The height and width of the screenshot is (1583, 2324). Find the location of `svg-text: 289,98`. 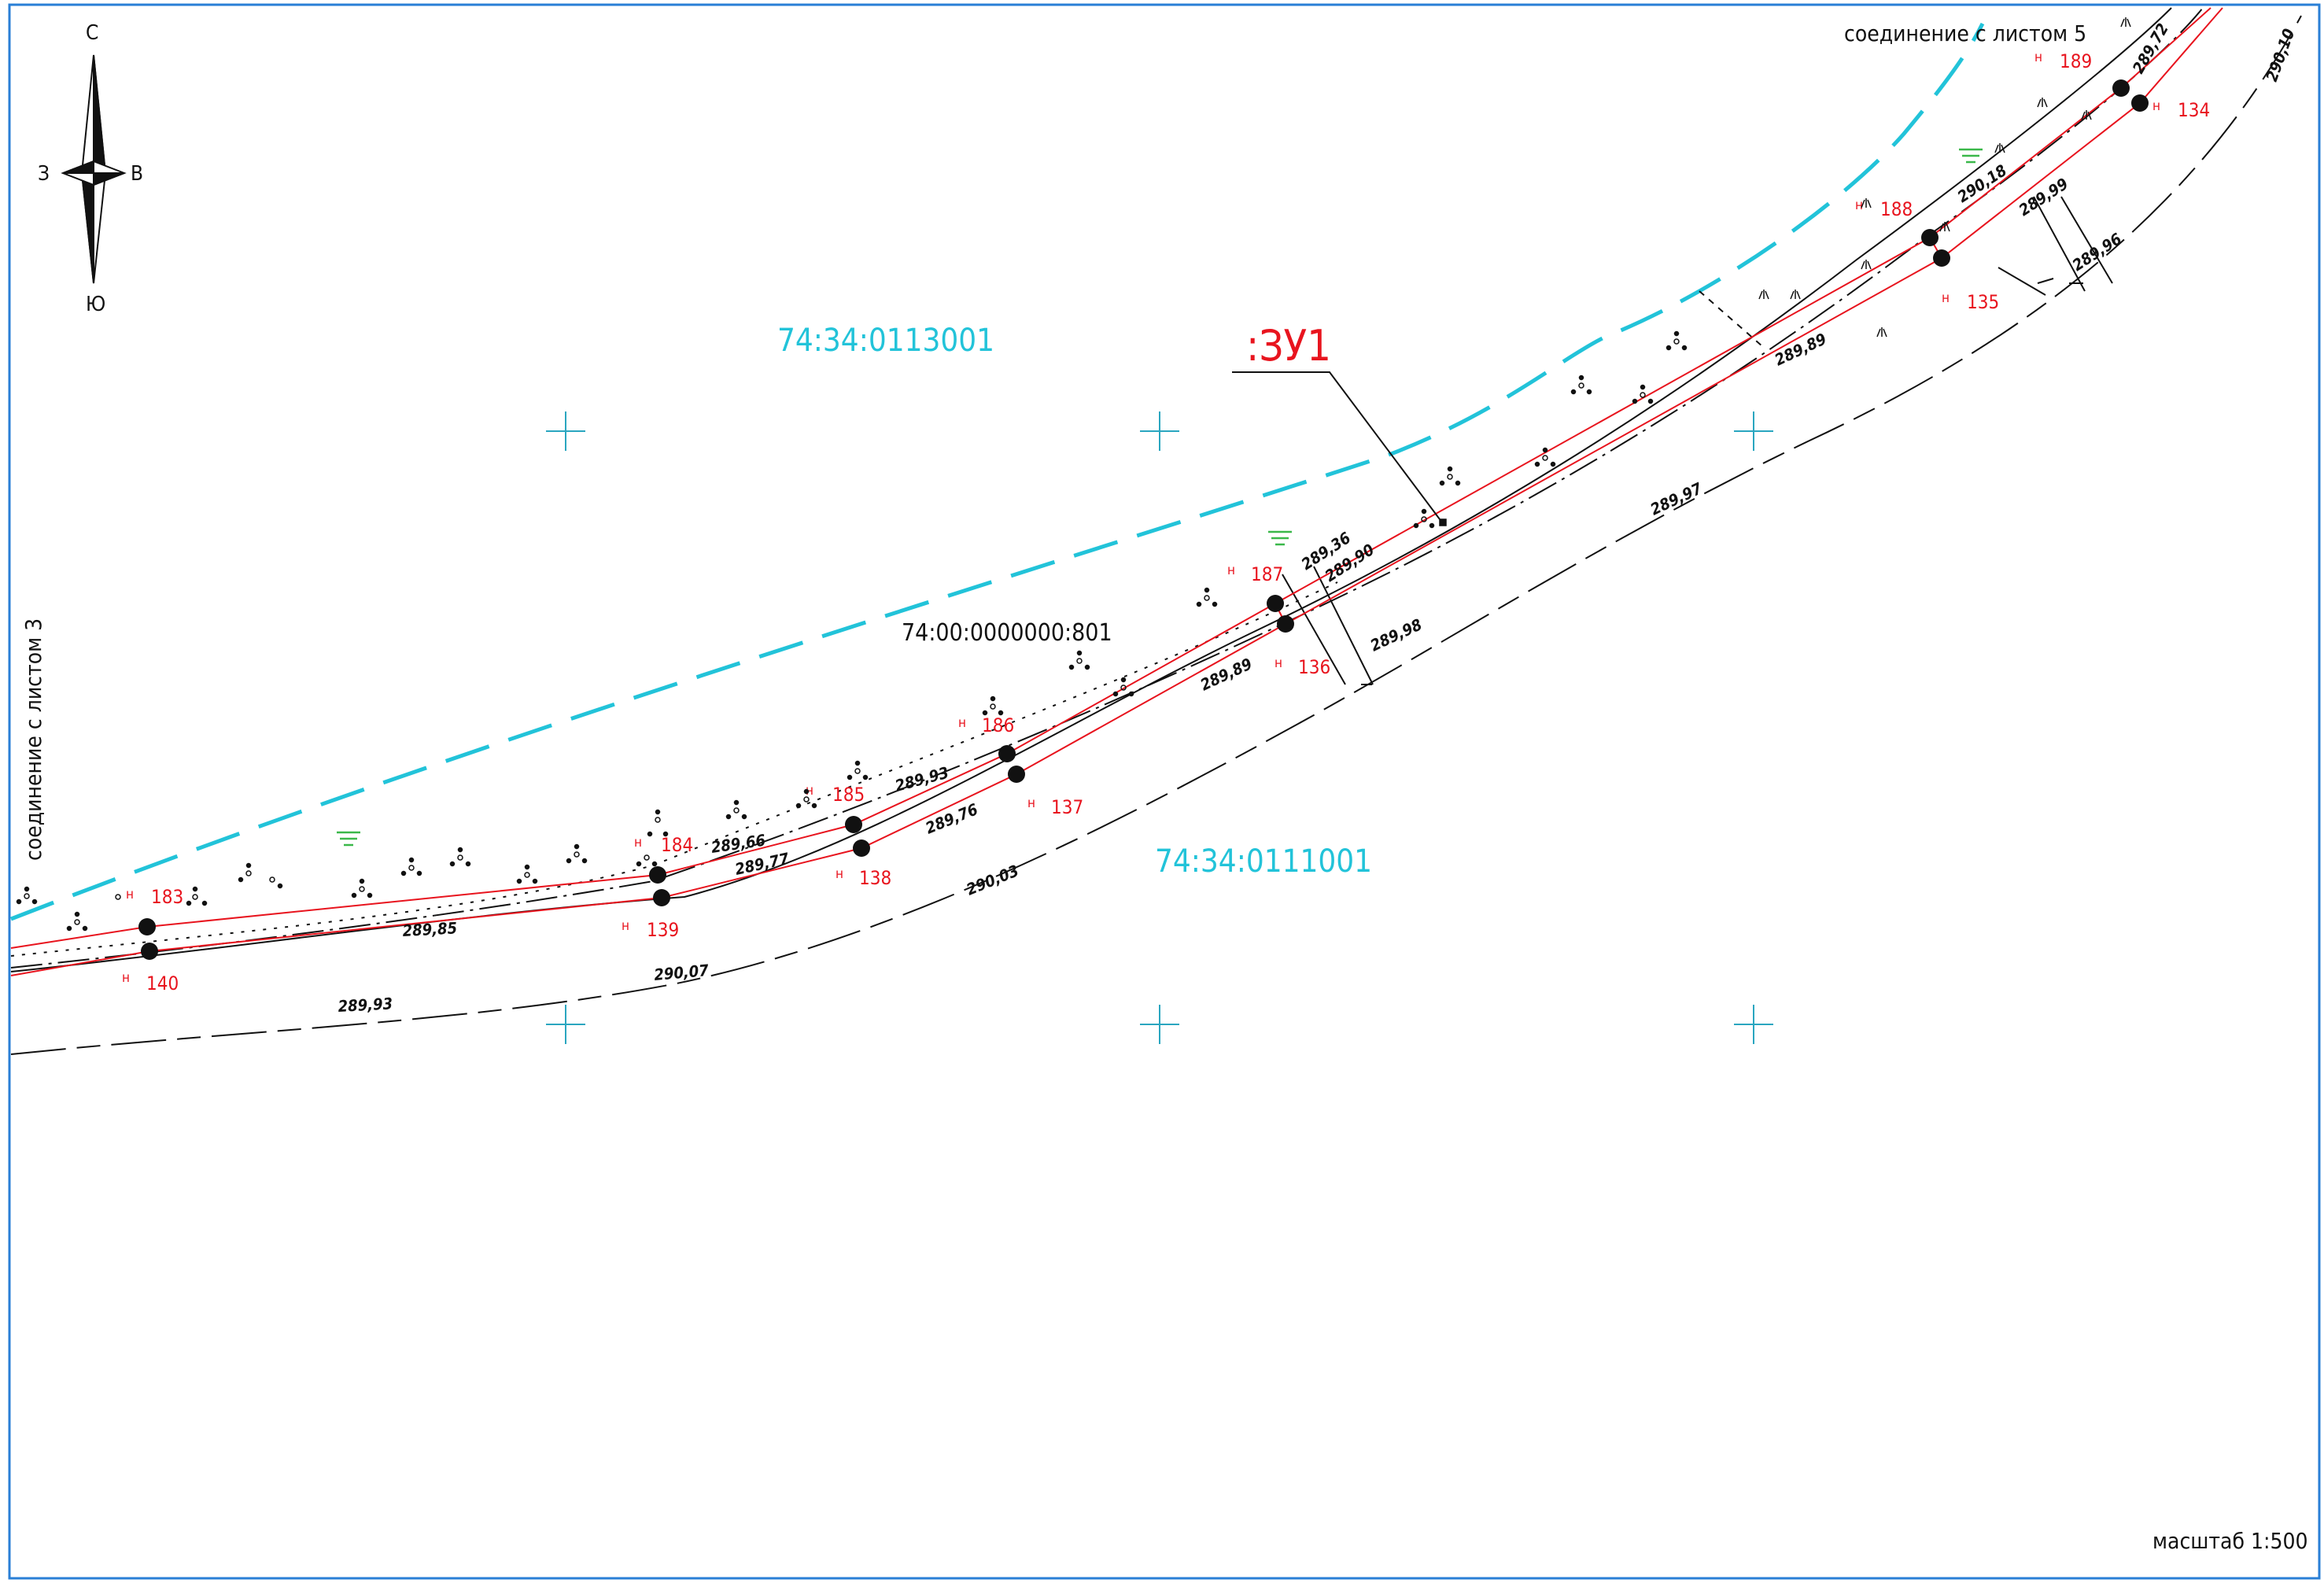

svg-text: 289,98 is located at coordinates (1396, 634).